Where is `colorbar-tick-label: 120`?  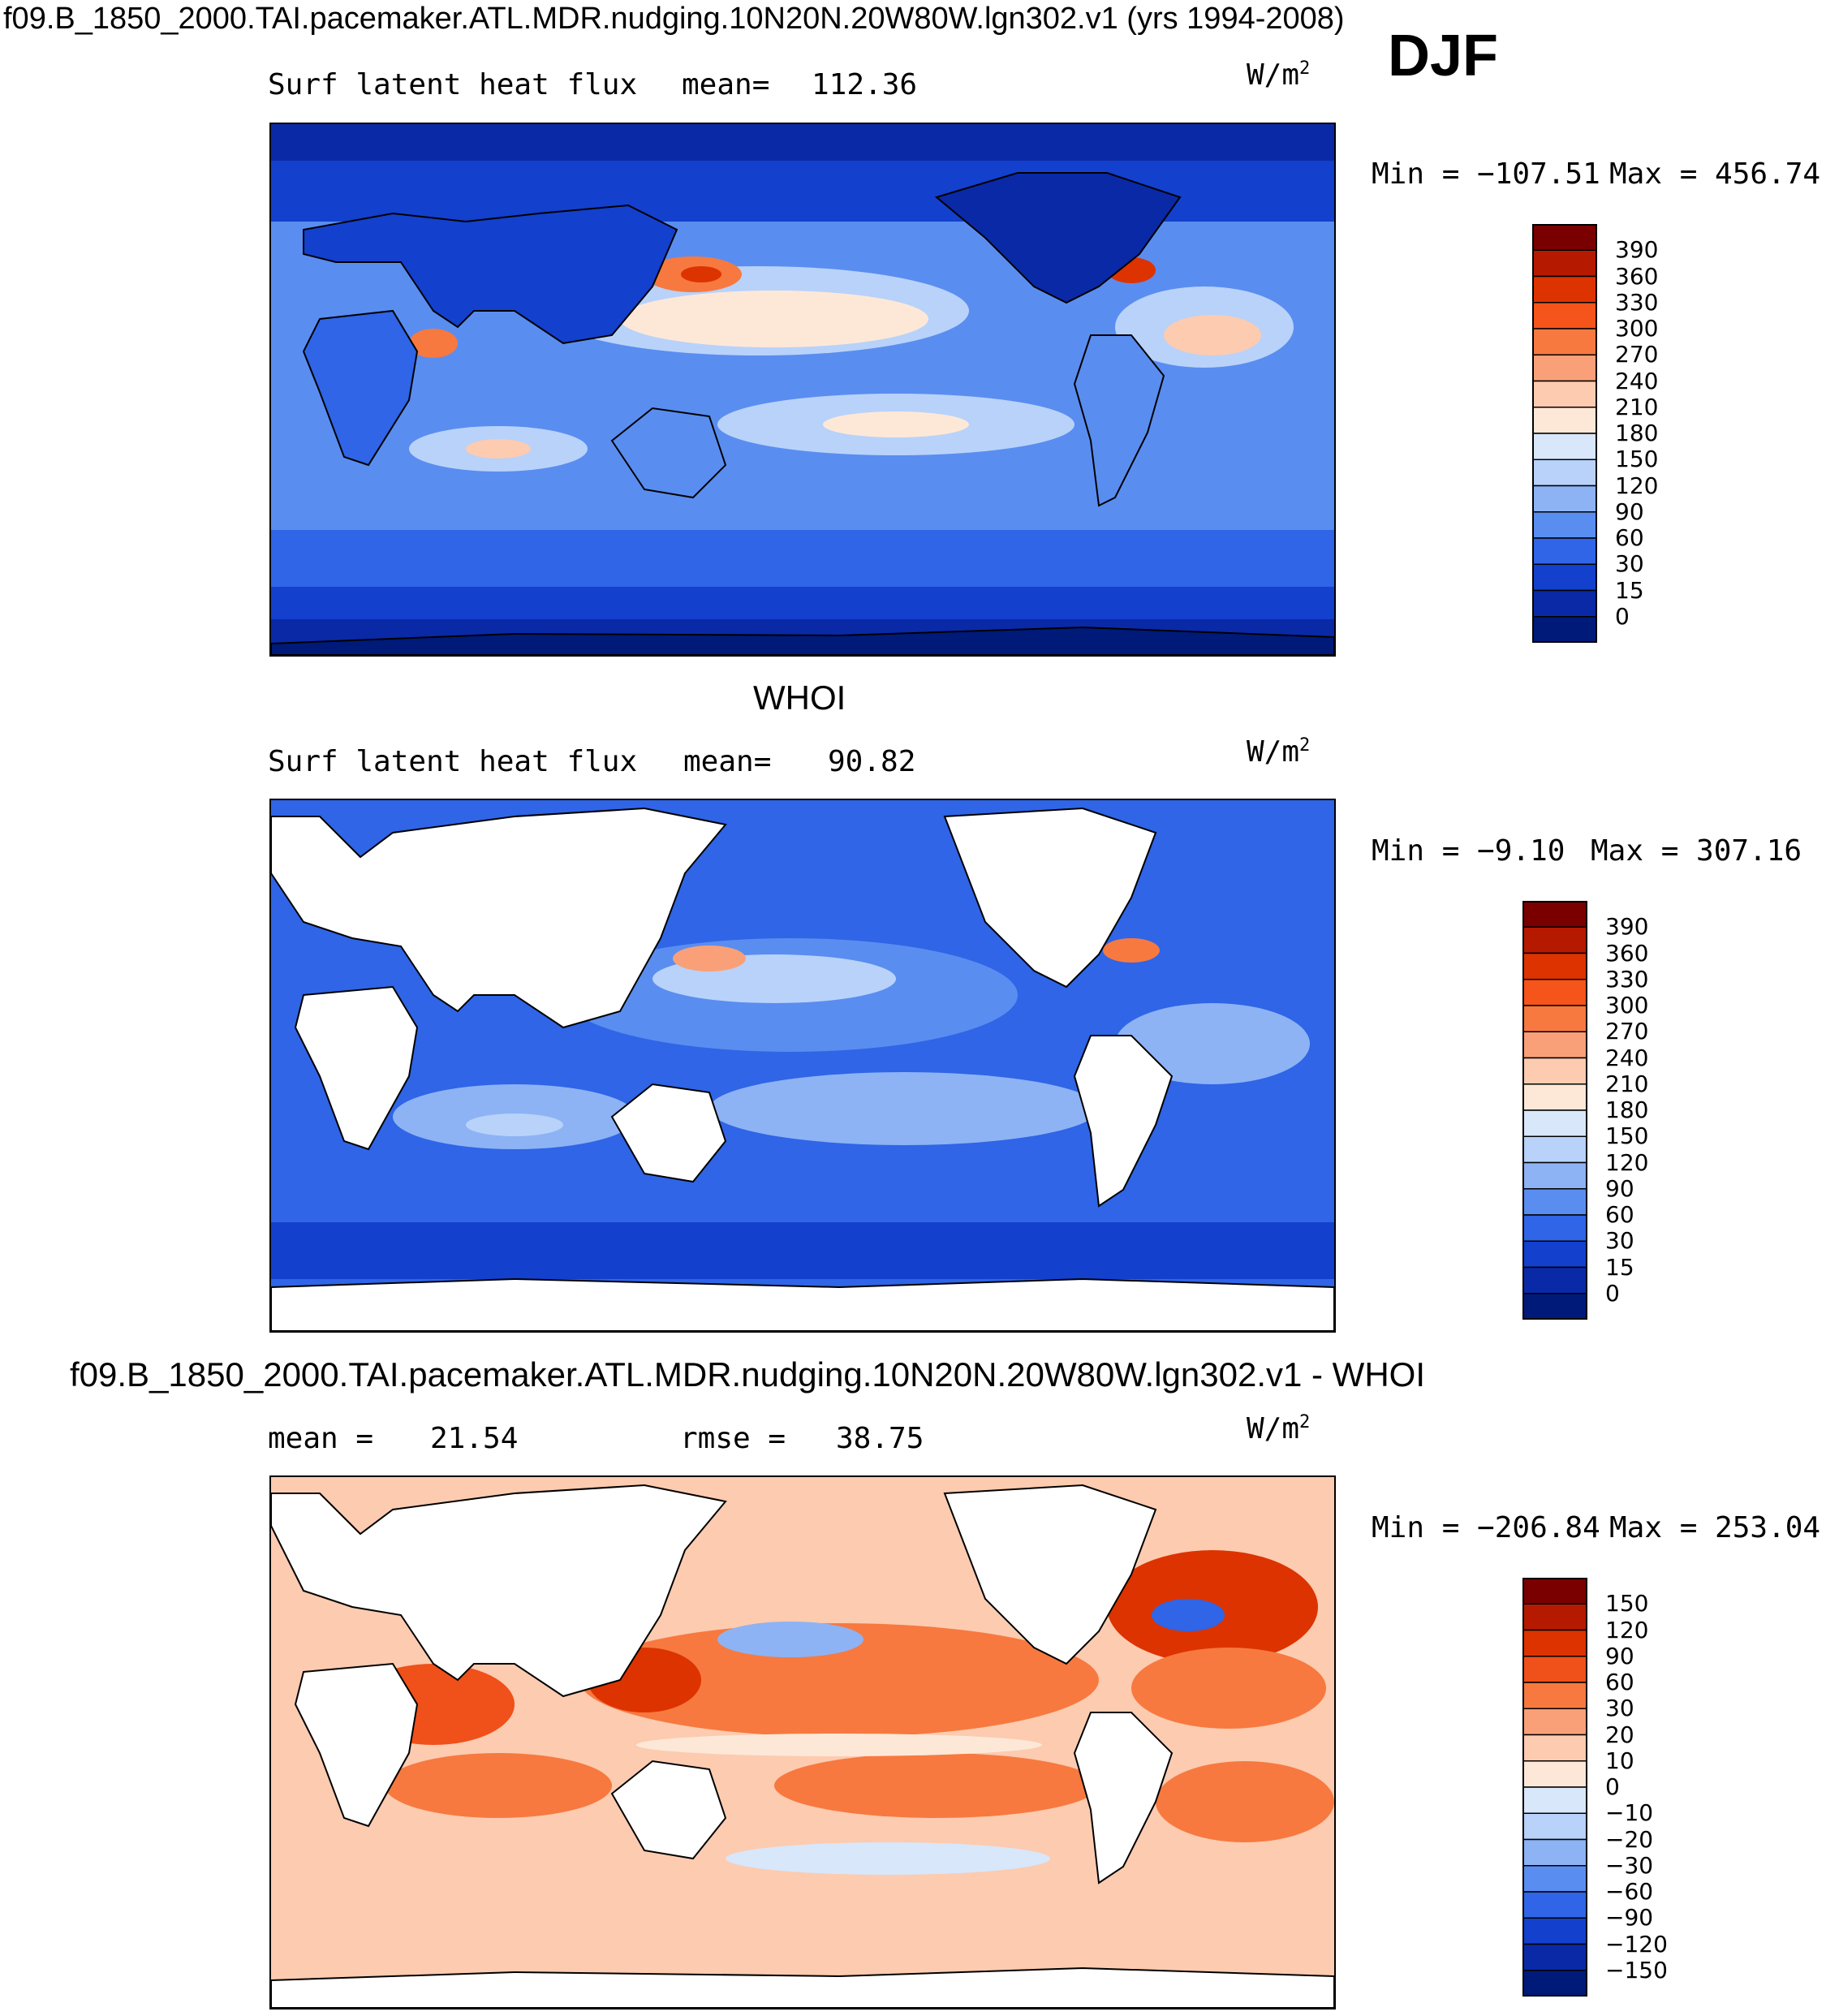
colorbar-tick-label: 120 is located at coordinates (1637, 486).